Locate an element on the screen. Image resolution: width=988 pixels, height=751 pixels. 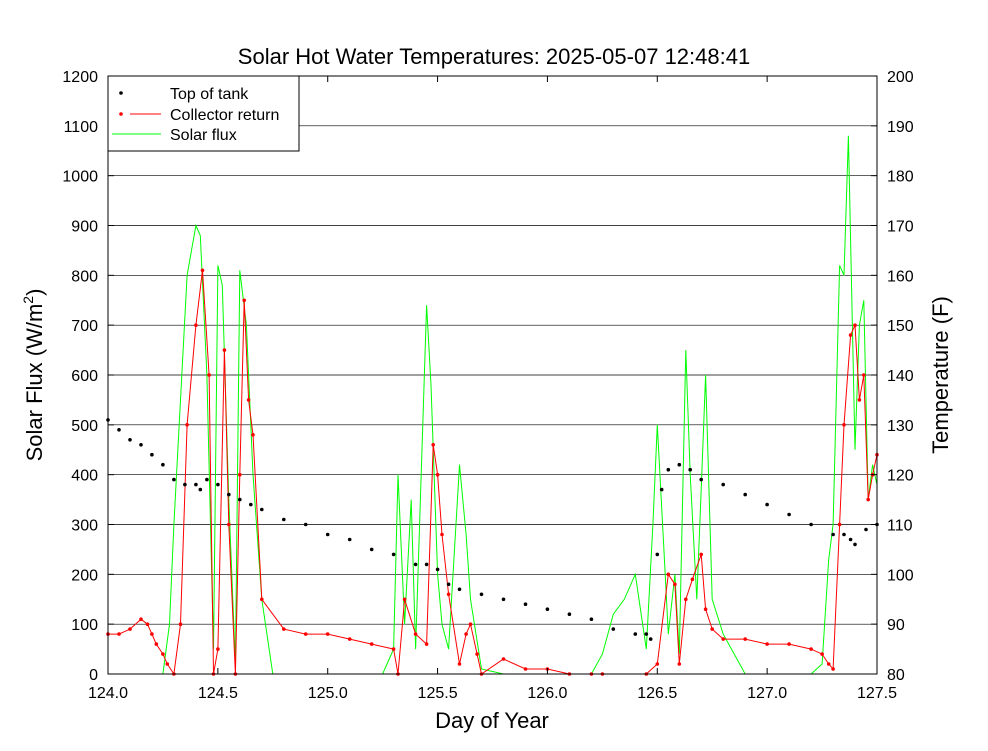
y-left-axis-label: Solar Flux (W/m2) is located at coordinates (33, 375).